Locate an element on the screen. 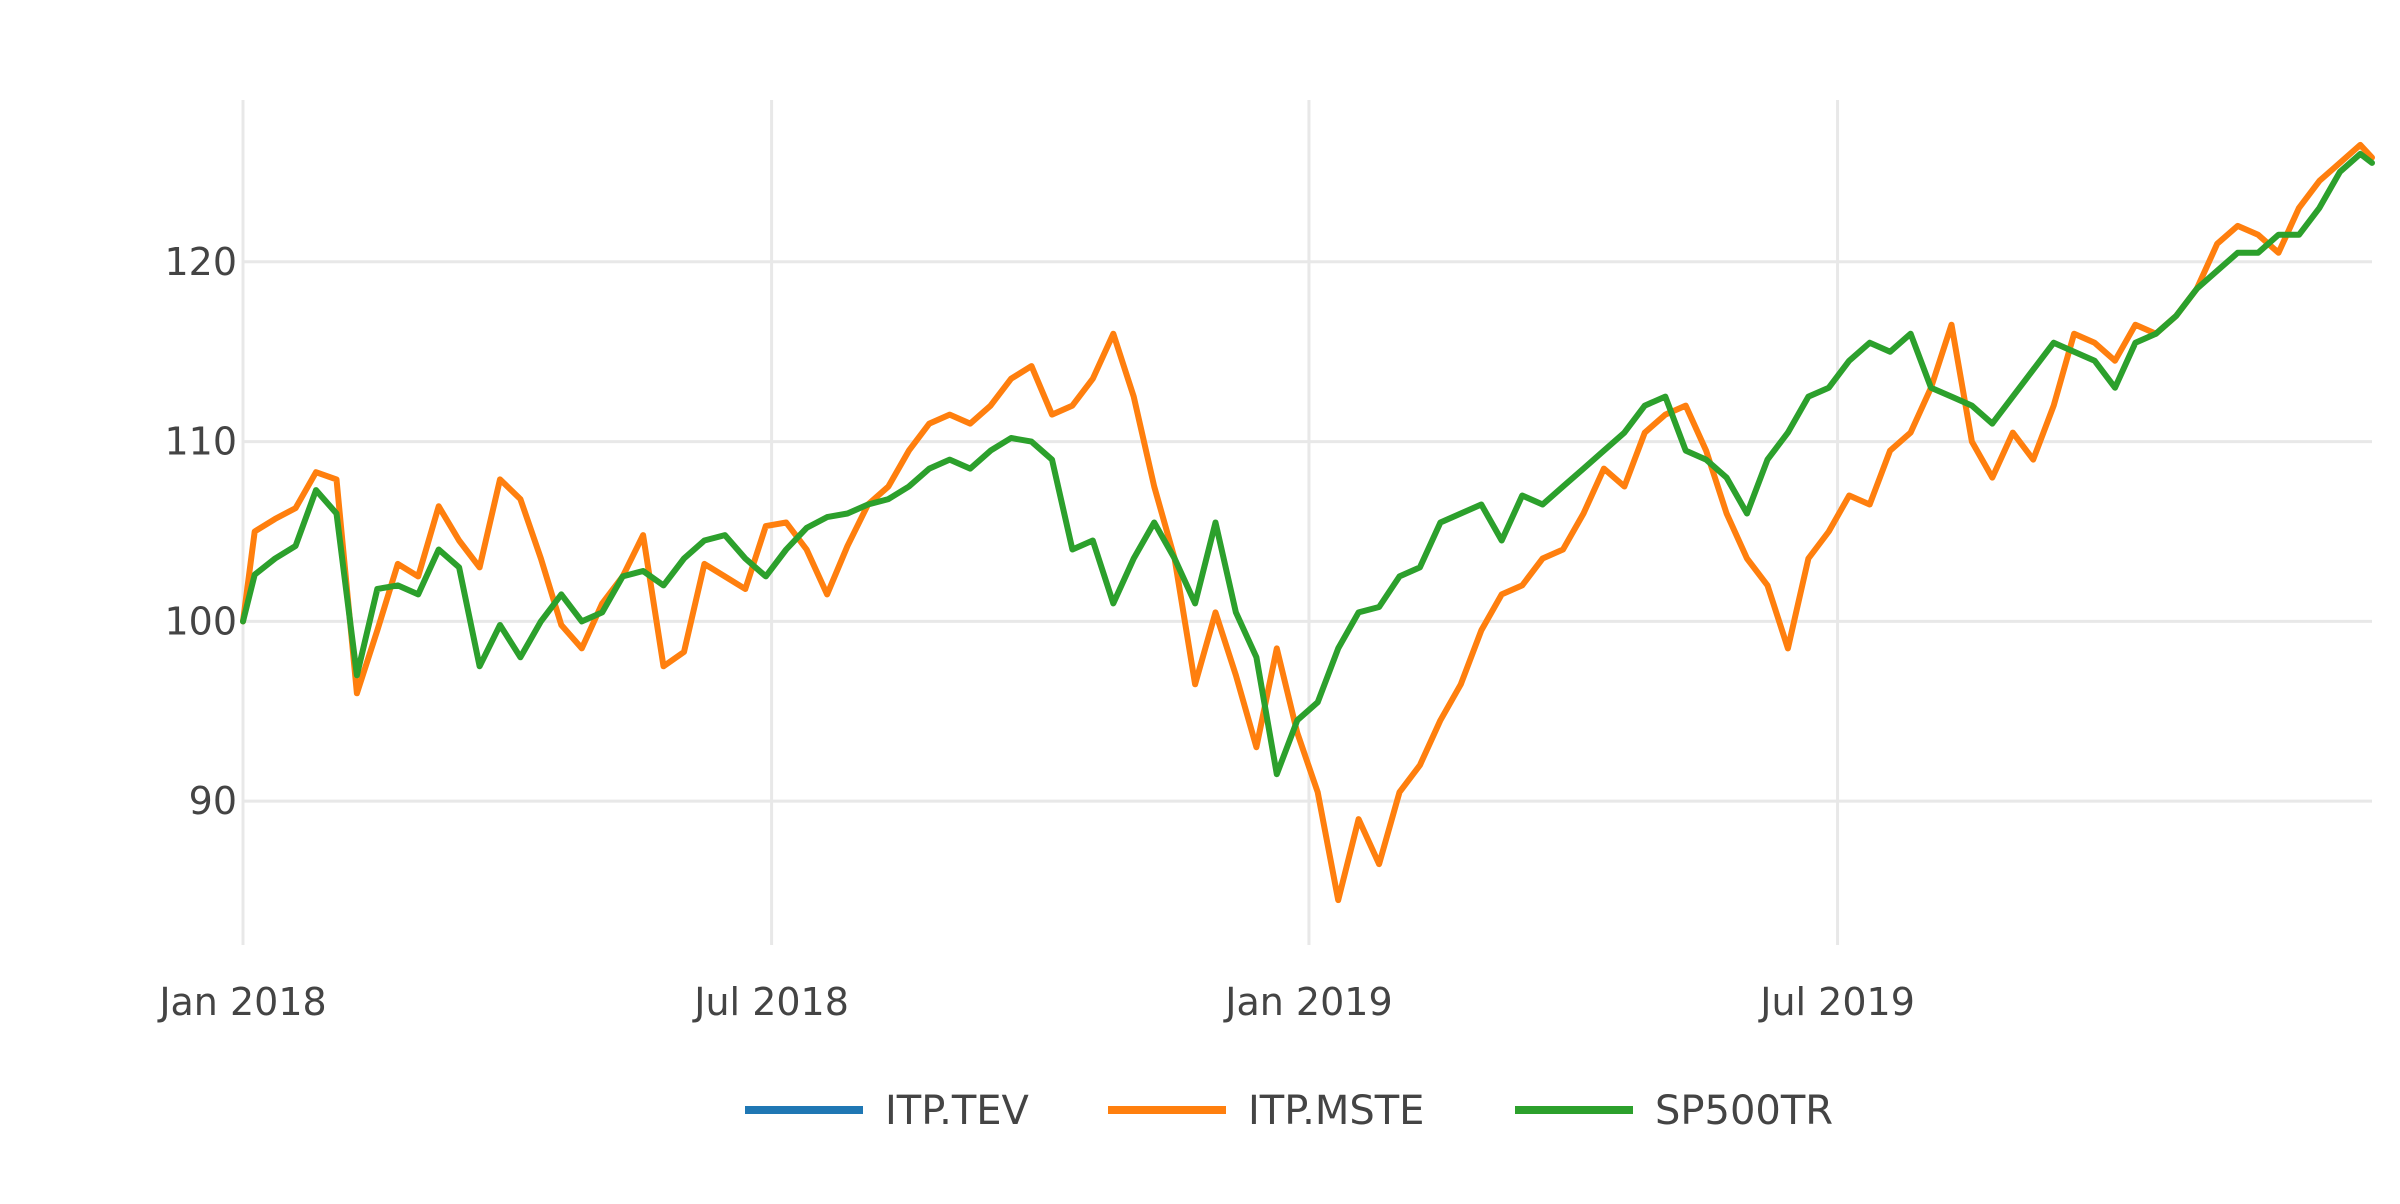 Image resolution: width=2400 pixels, height=1204 pixels. legend-label: SP500TR is located at coordinates (1744, 1111).